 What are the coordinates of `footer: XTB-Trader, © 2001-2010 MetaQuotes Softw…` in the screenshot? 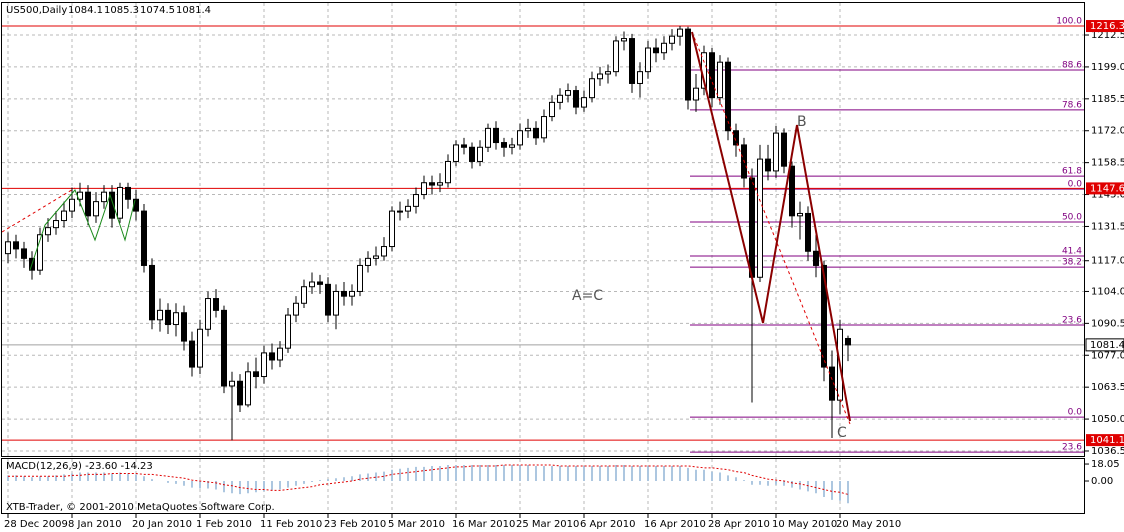 It's located at (140, 507).